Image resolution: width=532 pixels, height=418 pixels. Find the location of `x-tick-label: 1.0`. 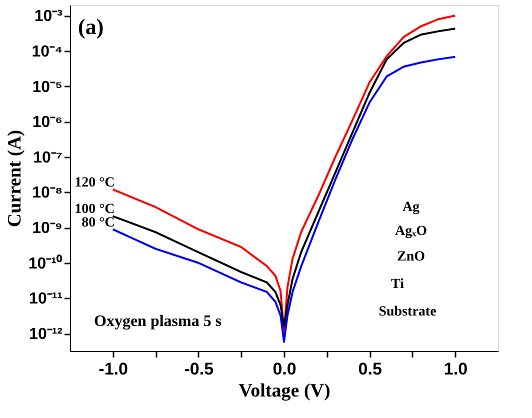

x-tick-label: 1.0 is located at coordinates (456, 369).